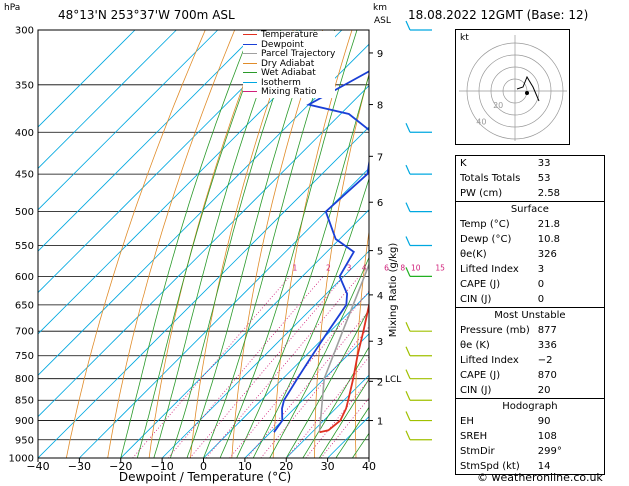  What do you see at coordinates (295, 267) in the screenshot?
I see `mixing-ratio-label: 1` at bounding box center [295, 267].